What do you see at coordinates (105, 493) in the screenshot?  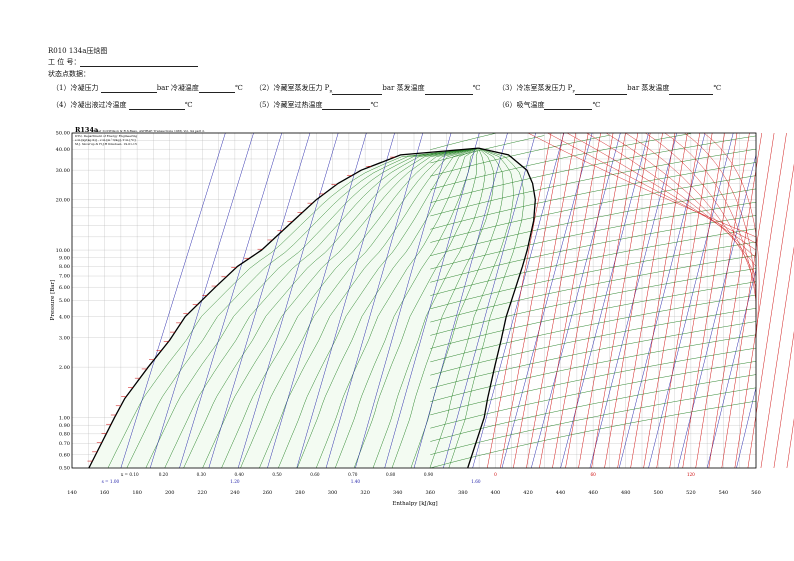 I see `x-tick-label: 160` at bounding box center [105, 493].